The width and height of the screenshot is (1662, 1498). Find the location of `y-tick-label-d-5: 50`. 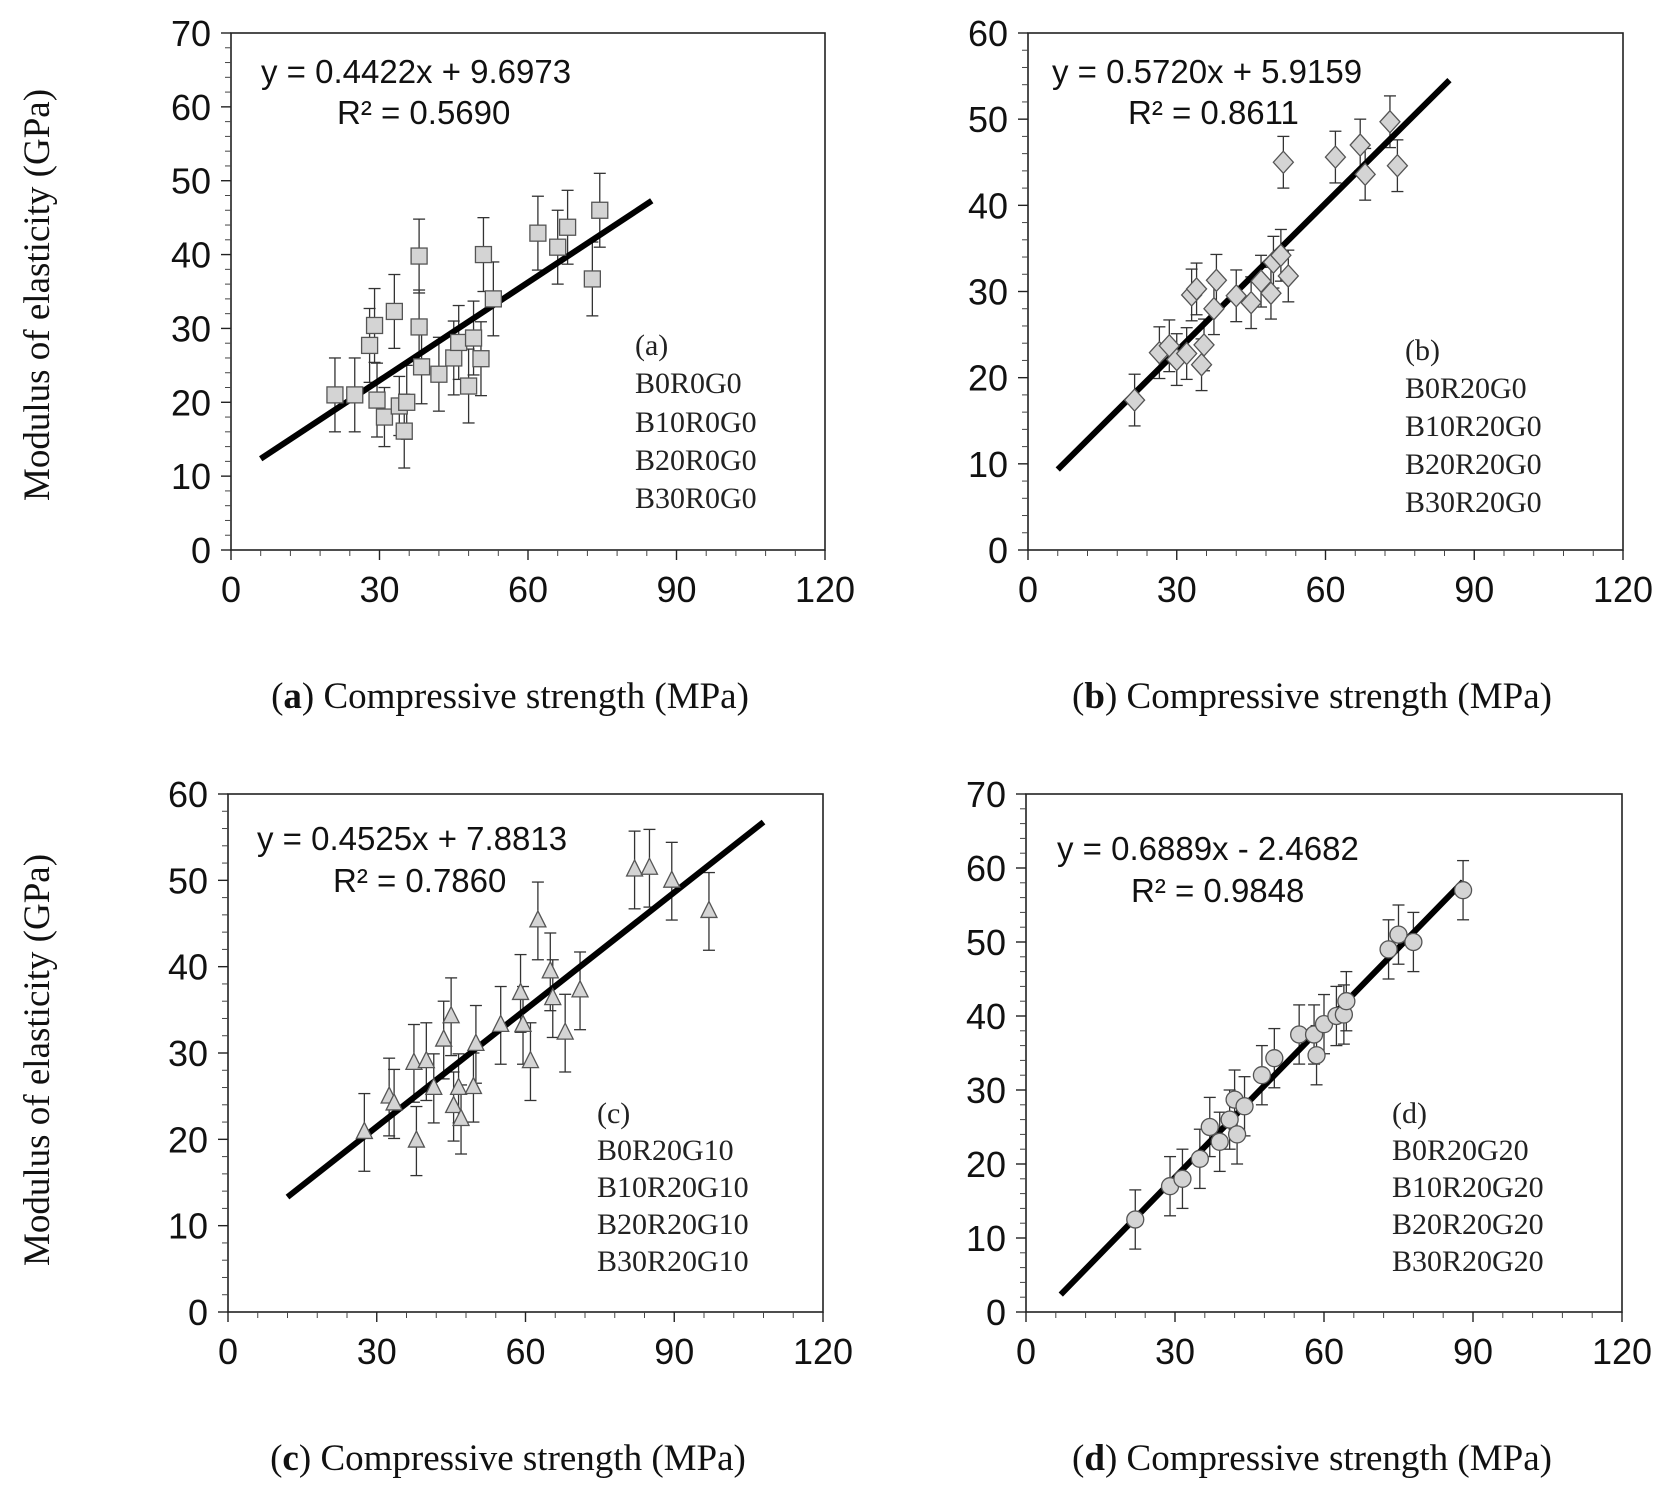

y-tick-label-d-5: 50 is located at coordinates (986, 942).